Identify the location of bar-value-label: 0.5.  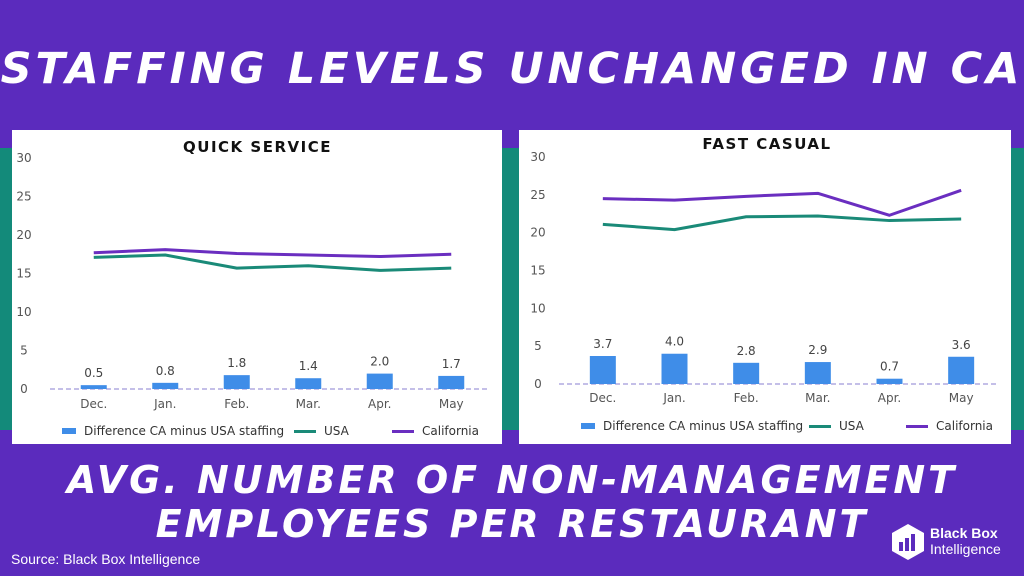
(93, 373).